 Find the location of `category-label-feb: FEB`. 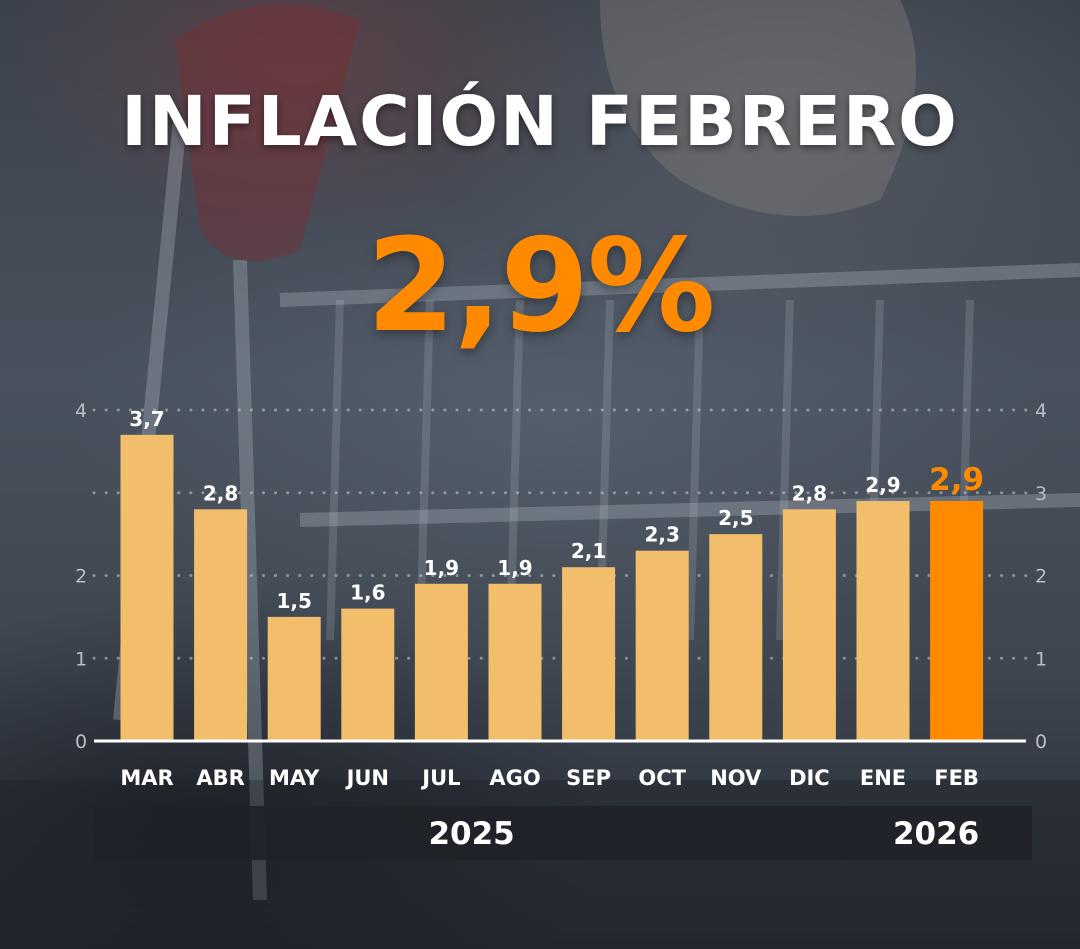

category-label-feb: FEB is located at coordinates (956, 778).